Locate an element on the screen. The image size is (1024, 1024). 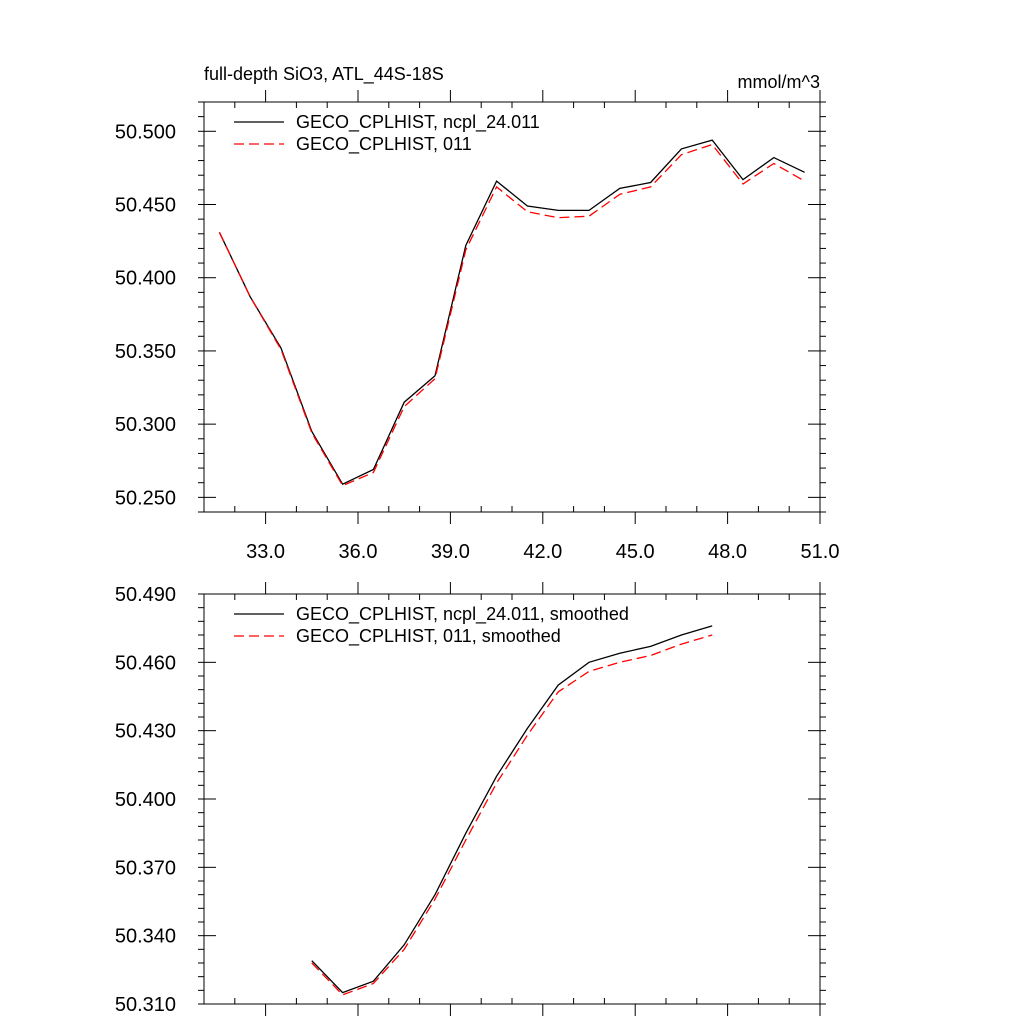
y-tick-label: 50.340 is located at coordinates (145, 937).